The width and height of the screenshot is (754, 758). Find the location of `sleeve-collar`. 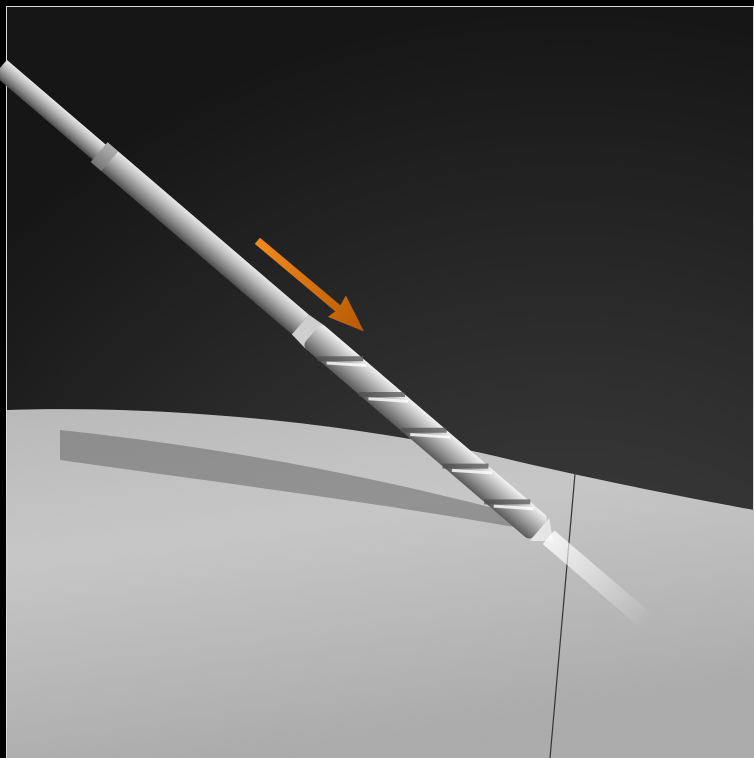

sleeve-collar is located at coordinates (104, 157).